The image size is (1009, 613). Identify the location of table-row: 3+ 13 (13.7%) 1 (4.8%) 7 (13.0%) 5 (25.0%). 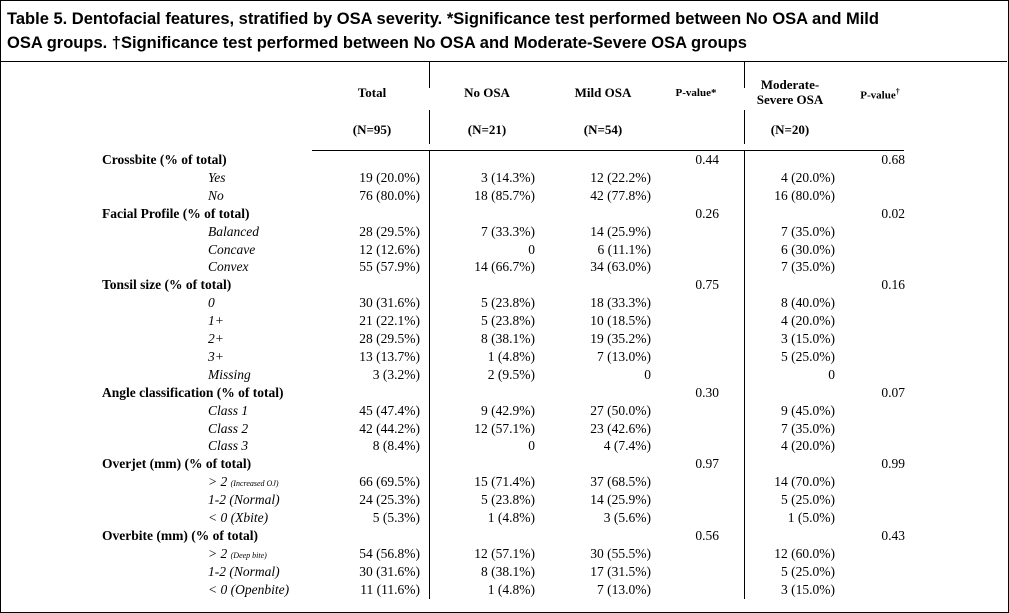
(503, 357).